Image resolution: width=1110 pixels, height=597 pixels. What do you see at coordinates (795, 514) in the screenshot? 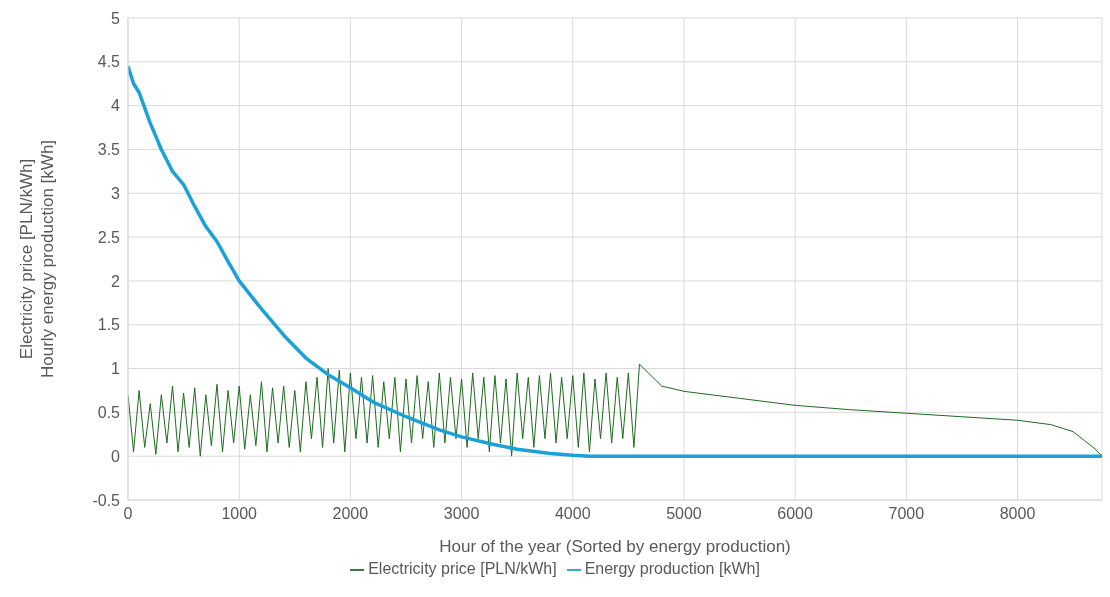
I see `x-tick-label: 6000` at bounding box center [795, 514].